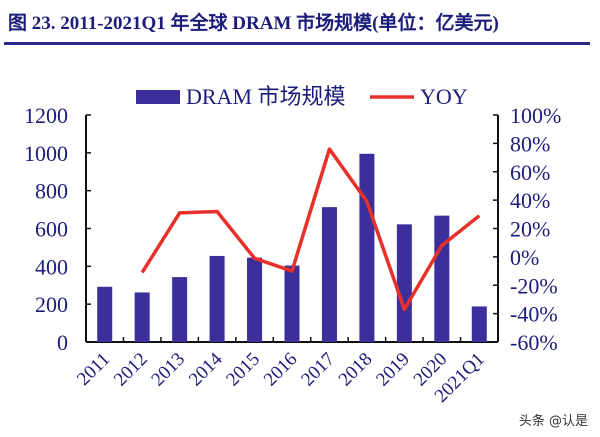  What do you see at coordinates (530, 229) in the screenshot?
I see `right-tick-label: 20%` at bounding box center [530, 229].